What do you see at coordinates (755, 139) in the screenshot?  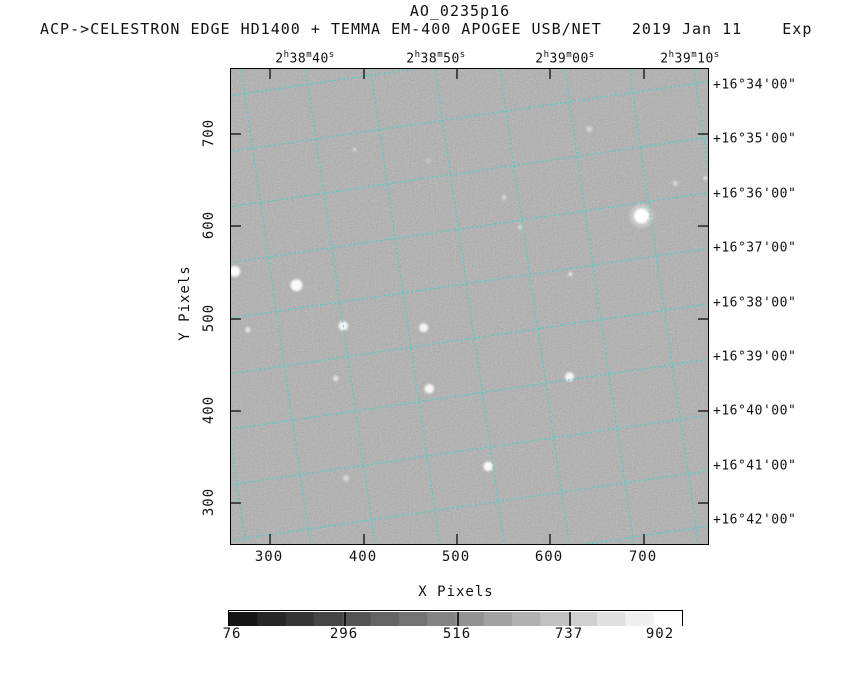 I see `dec-tick-label: +16°35'00"` at bounding box center [755, 139].